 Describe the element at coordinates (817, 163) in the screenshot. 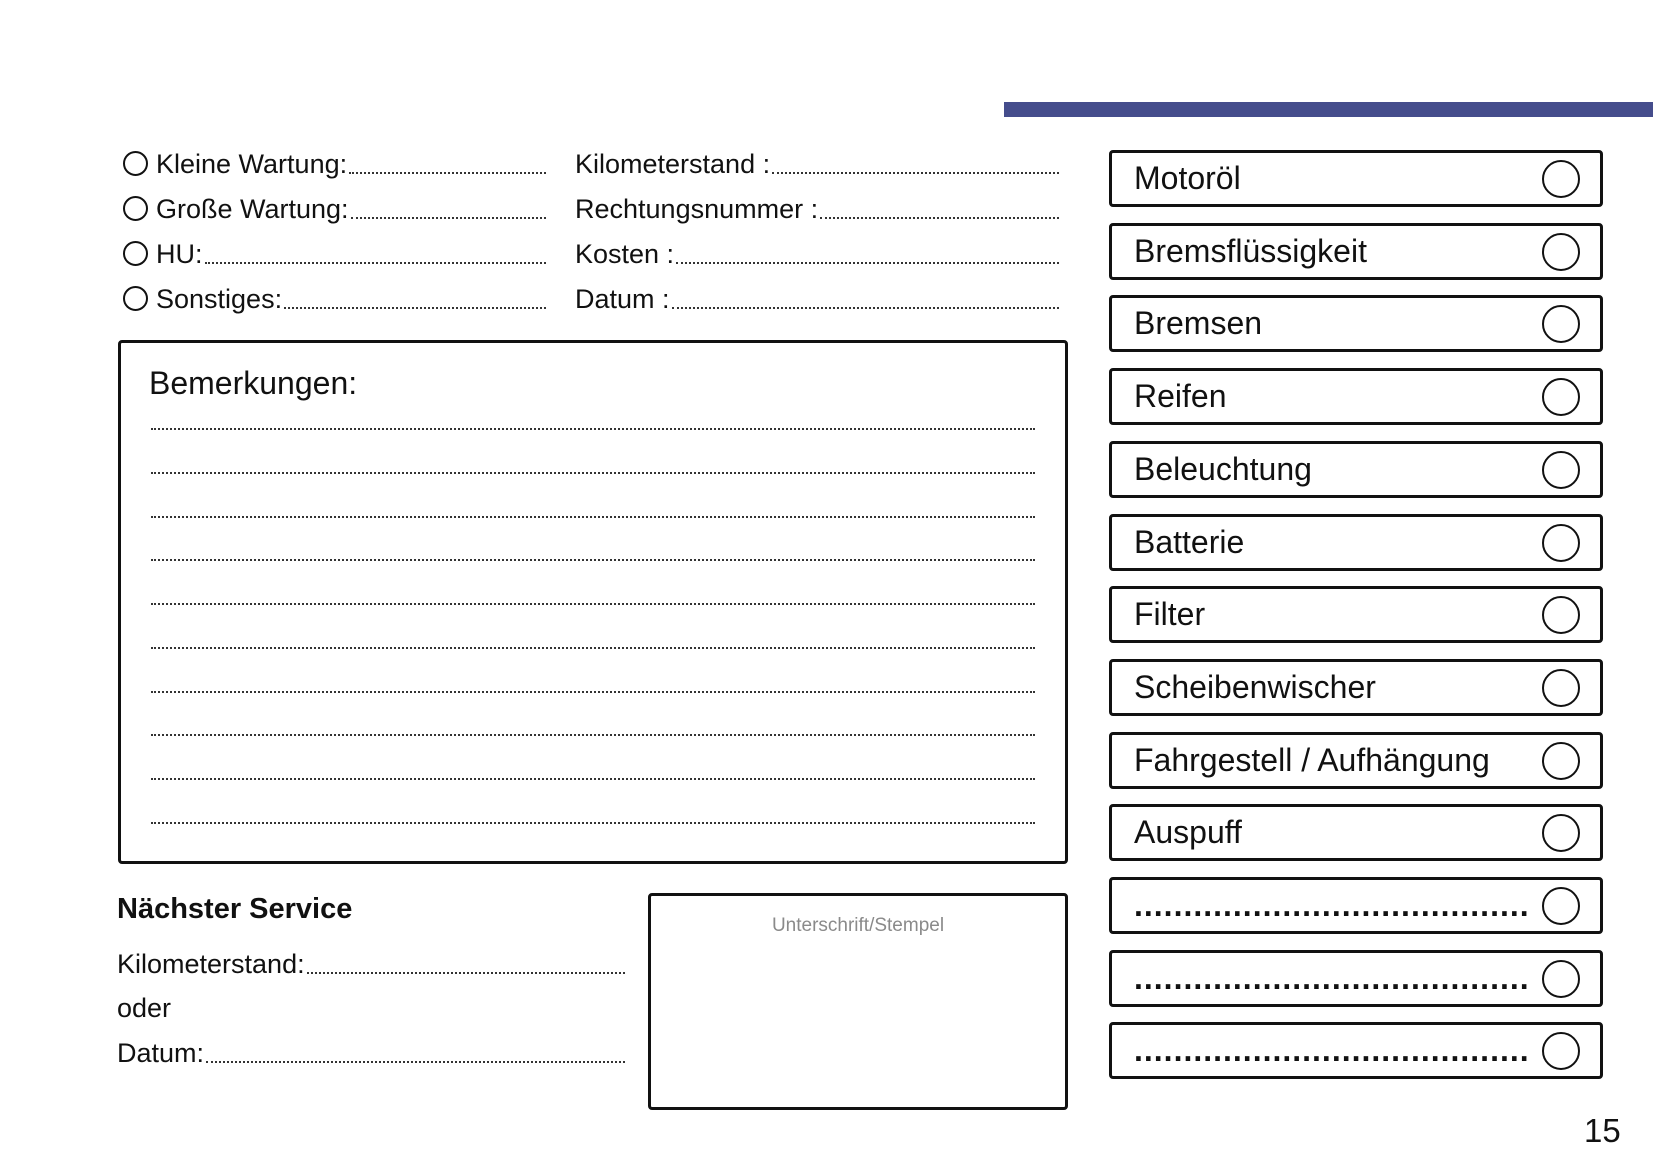

I see `field-kilometerstand: Kilometerstand :` at that location.